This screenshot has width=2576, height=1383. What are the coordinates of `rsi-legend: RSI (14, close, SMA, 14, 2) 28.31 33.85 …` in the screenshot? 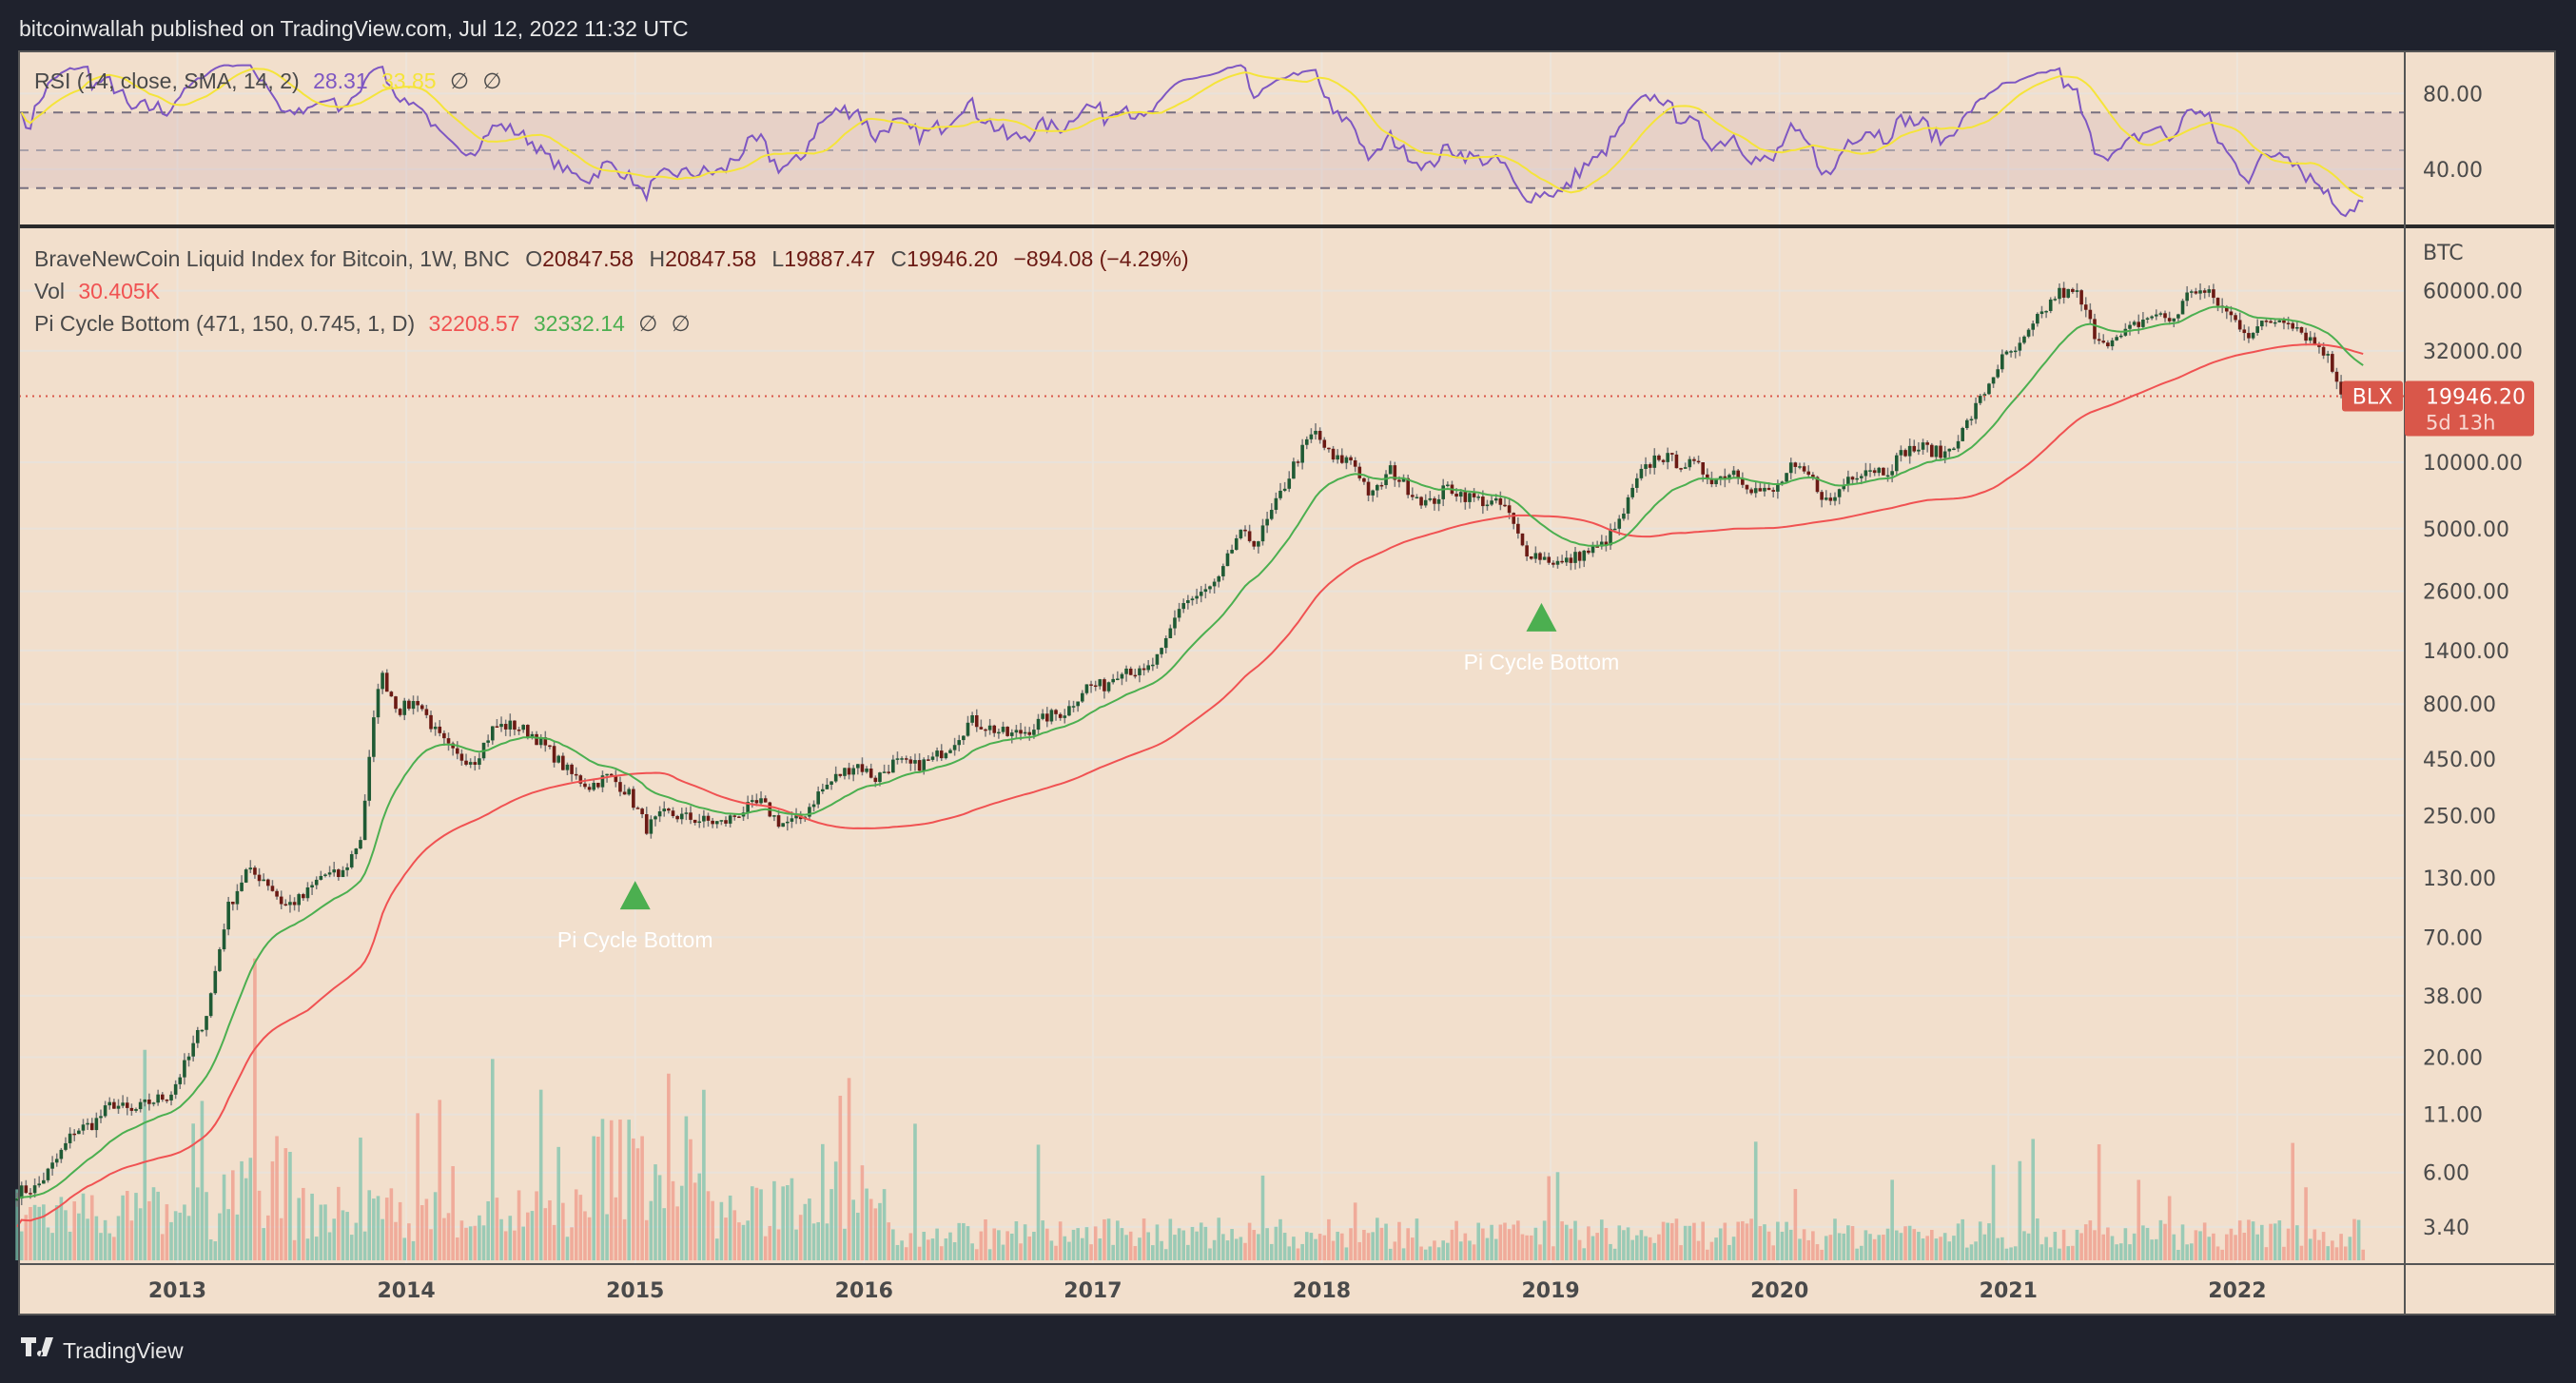 It's located at (268, 80).